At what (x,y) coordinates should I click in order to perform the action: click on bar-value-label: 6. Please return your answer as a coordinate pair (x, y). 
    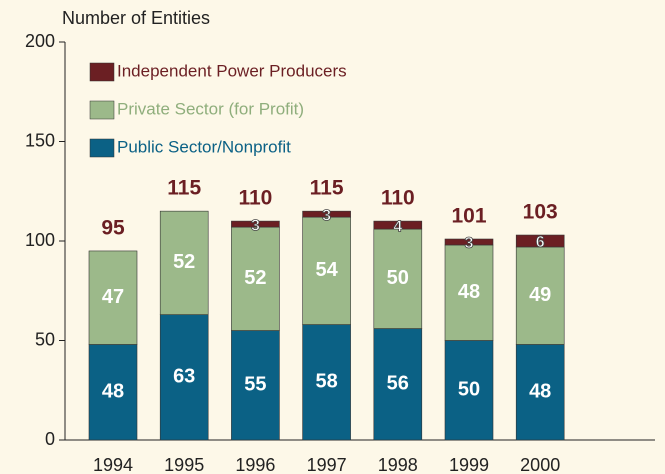
    Looking at the image, I should click on (540, 242).